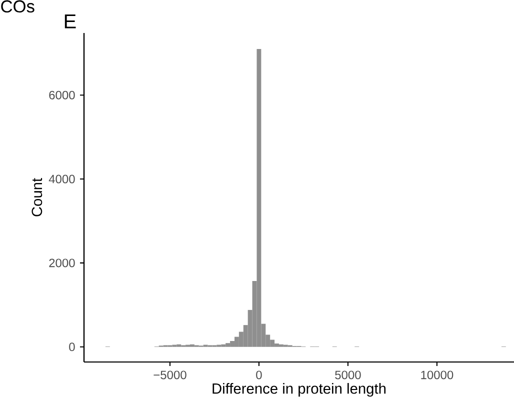 The height and width of the screenshot is (413, 514). Describe the element at coordinates (62, 263) in the screenshot. I see `y-tick-label: 2000` at that location.